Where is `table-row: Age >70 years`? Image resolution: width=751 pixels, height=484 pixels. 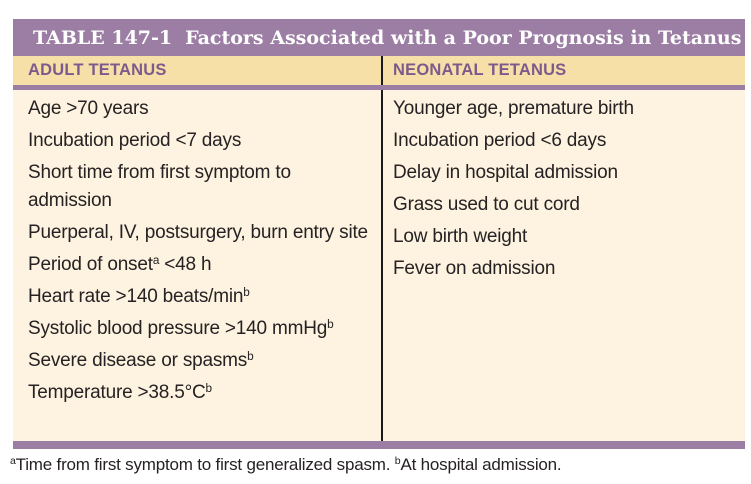 table-row: Age >70 years is located at coordinates (204, 109).